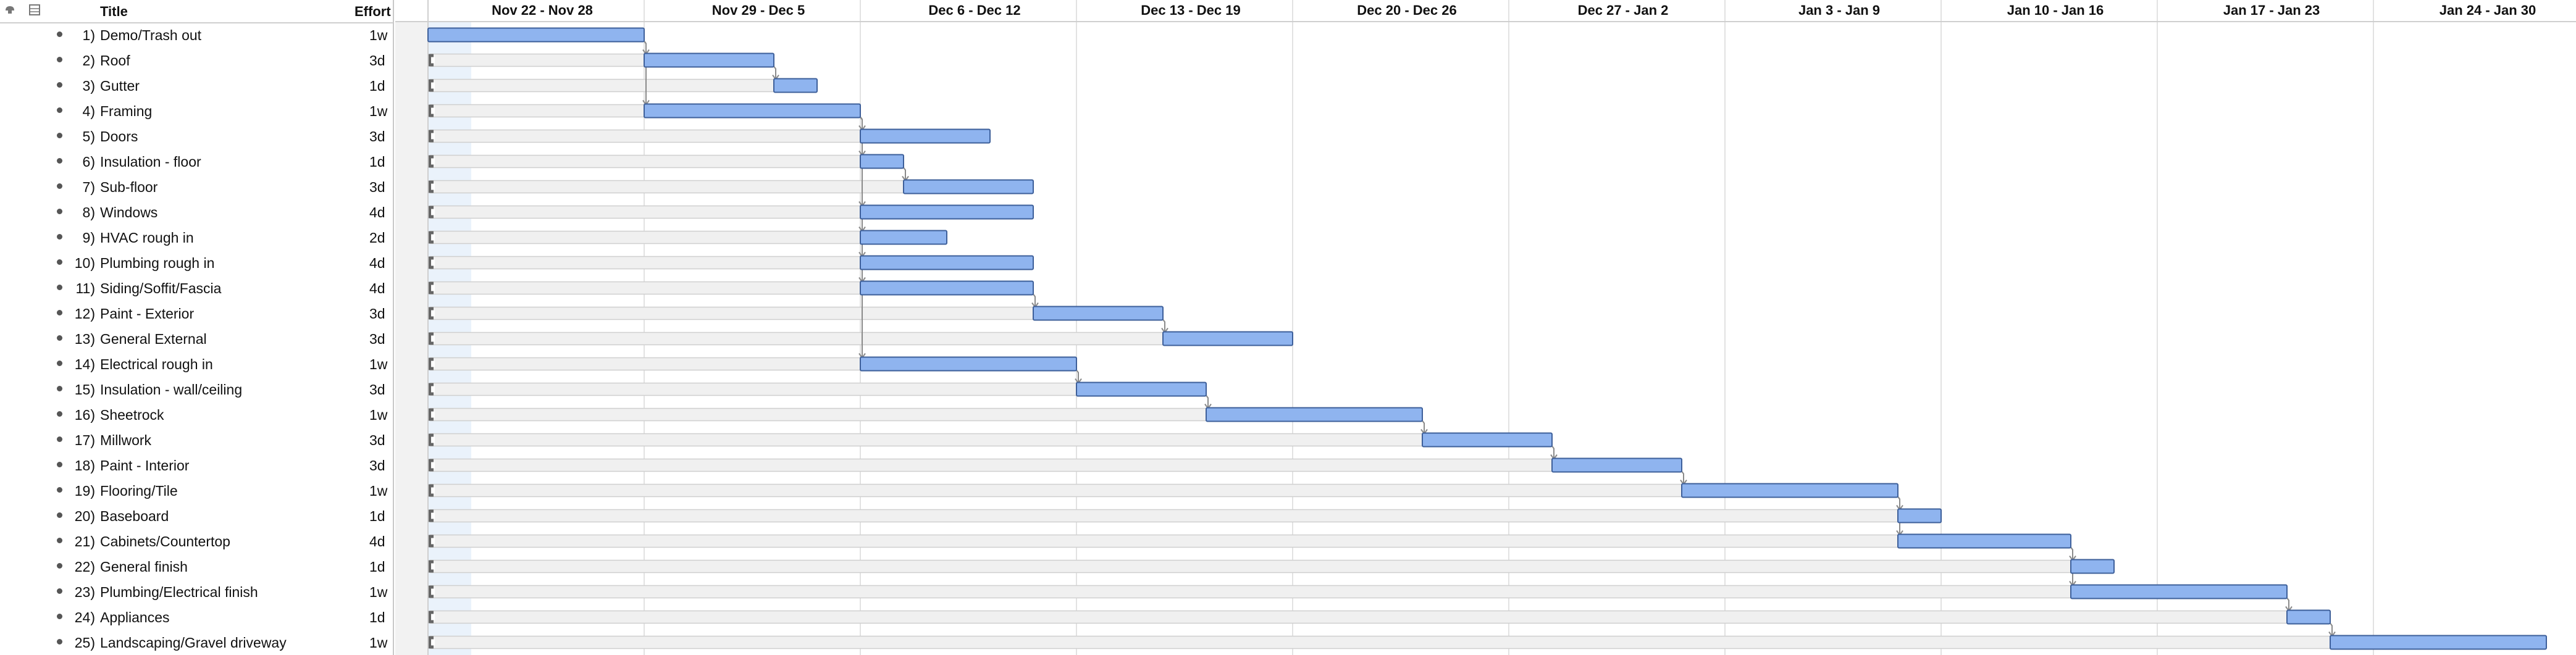 Image resolution: width=2576 pixels, height=655 pixels. I want to click on task-title: Plumbing/Electrical finish, so click(179, 592).